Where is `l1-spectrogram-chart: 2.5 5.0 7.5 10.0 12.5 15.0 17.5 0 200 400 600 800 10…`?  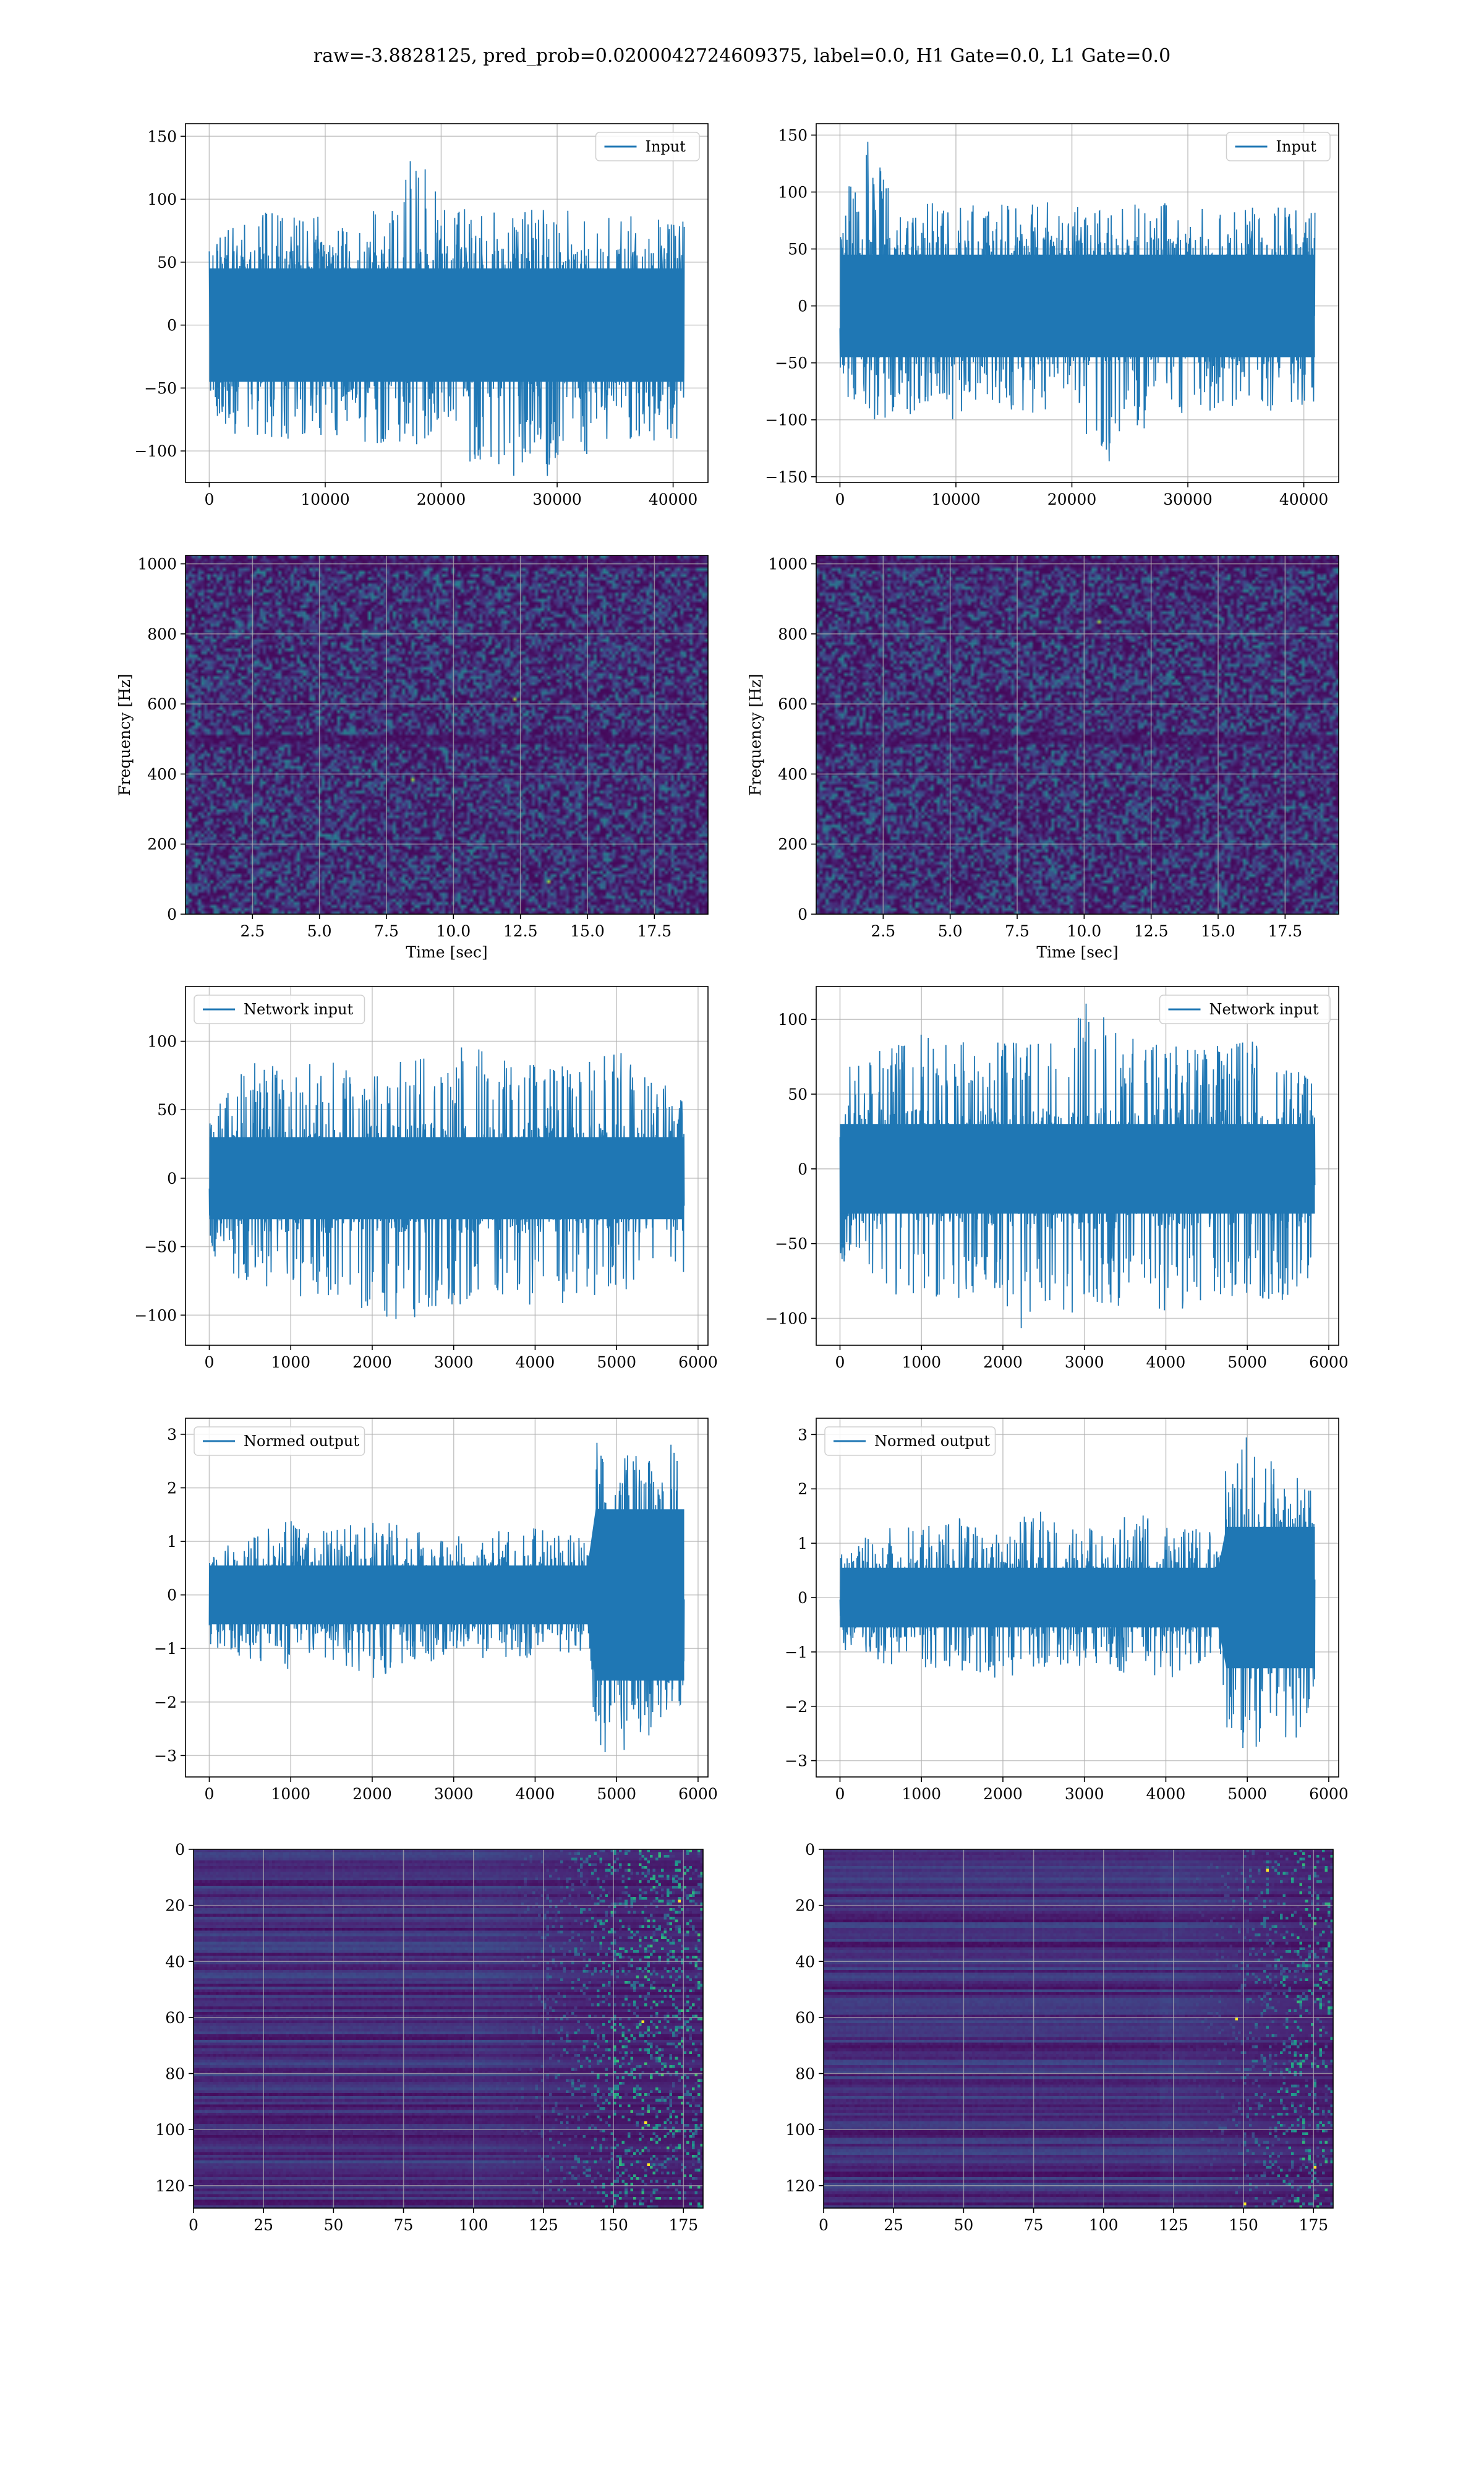 l1-spectrogram-chart: 2.5 5.0 7.5 10.0 12.5 15.0 17.5 0 200 400 600 800 10… is located at coordinates (1042, 758).